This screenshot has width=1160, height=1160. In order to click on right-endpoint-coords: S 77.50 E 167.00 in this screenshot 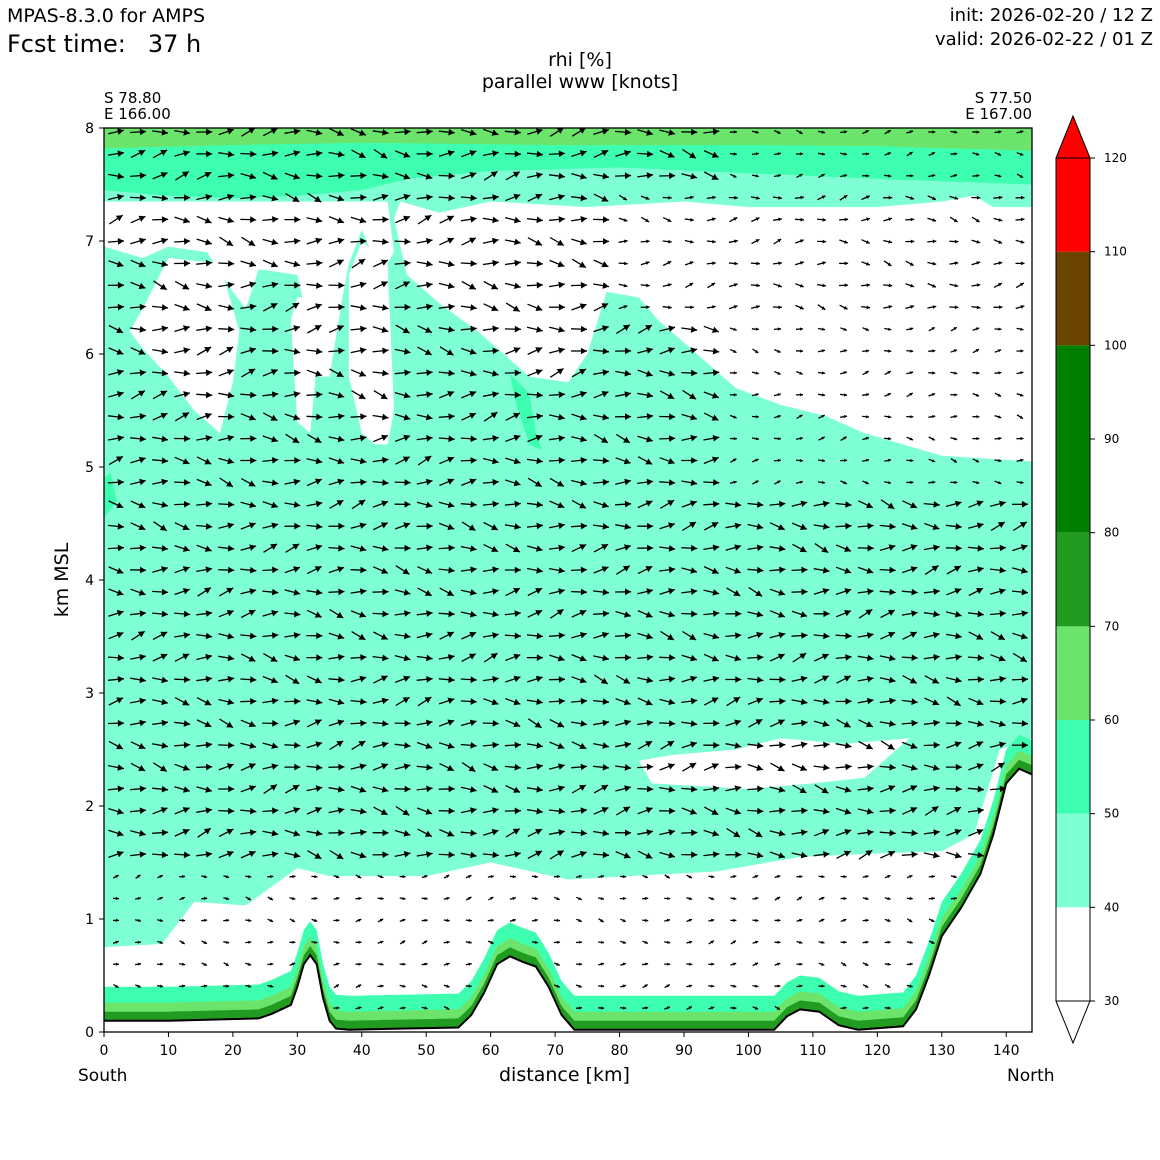, I will do `click(998, 106)`.